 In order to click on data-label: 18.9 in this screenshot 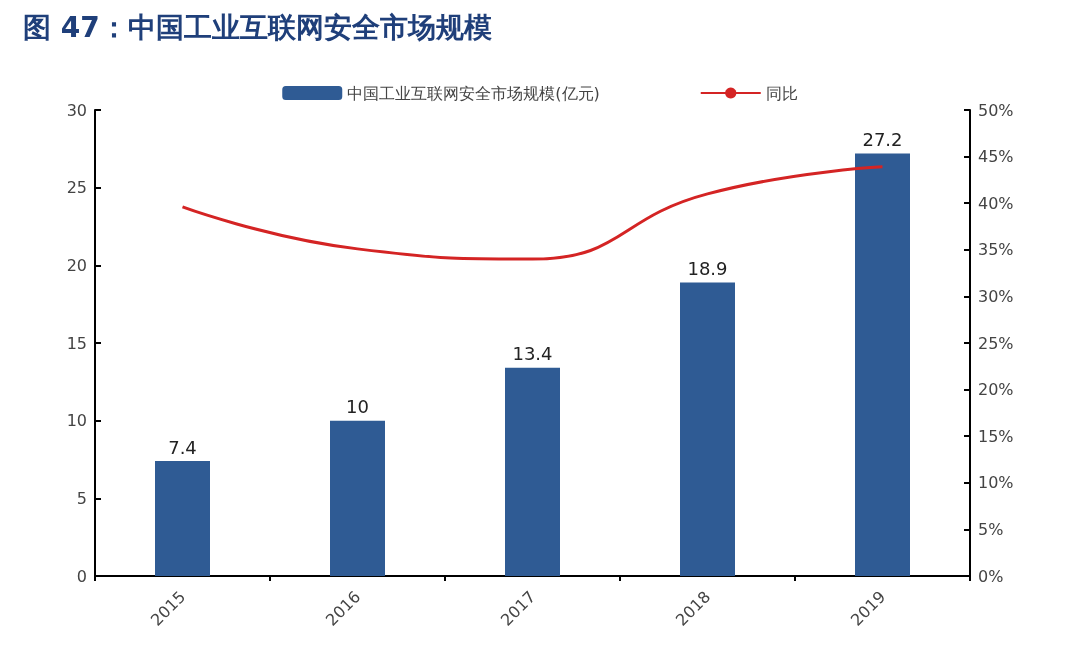, I will do `click(707, 268)`.